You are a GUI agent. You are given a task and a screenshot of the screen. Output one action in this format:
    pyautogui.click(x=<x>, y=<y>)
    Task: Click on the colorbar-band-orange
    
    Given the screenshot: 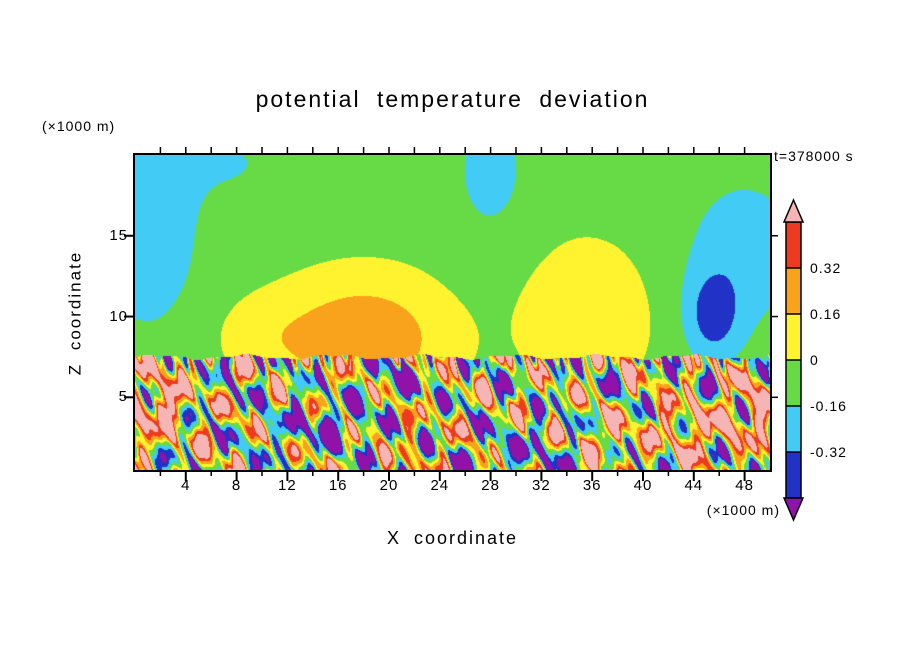 What is the action you would take?
    pyautogui.click(x=793, y=291)
    